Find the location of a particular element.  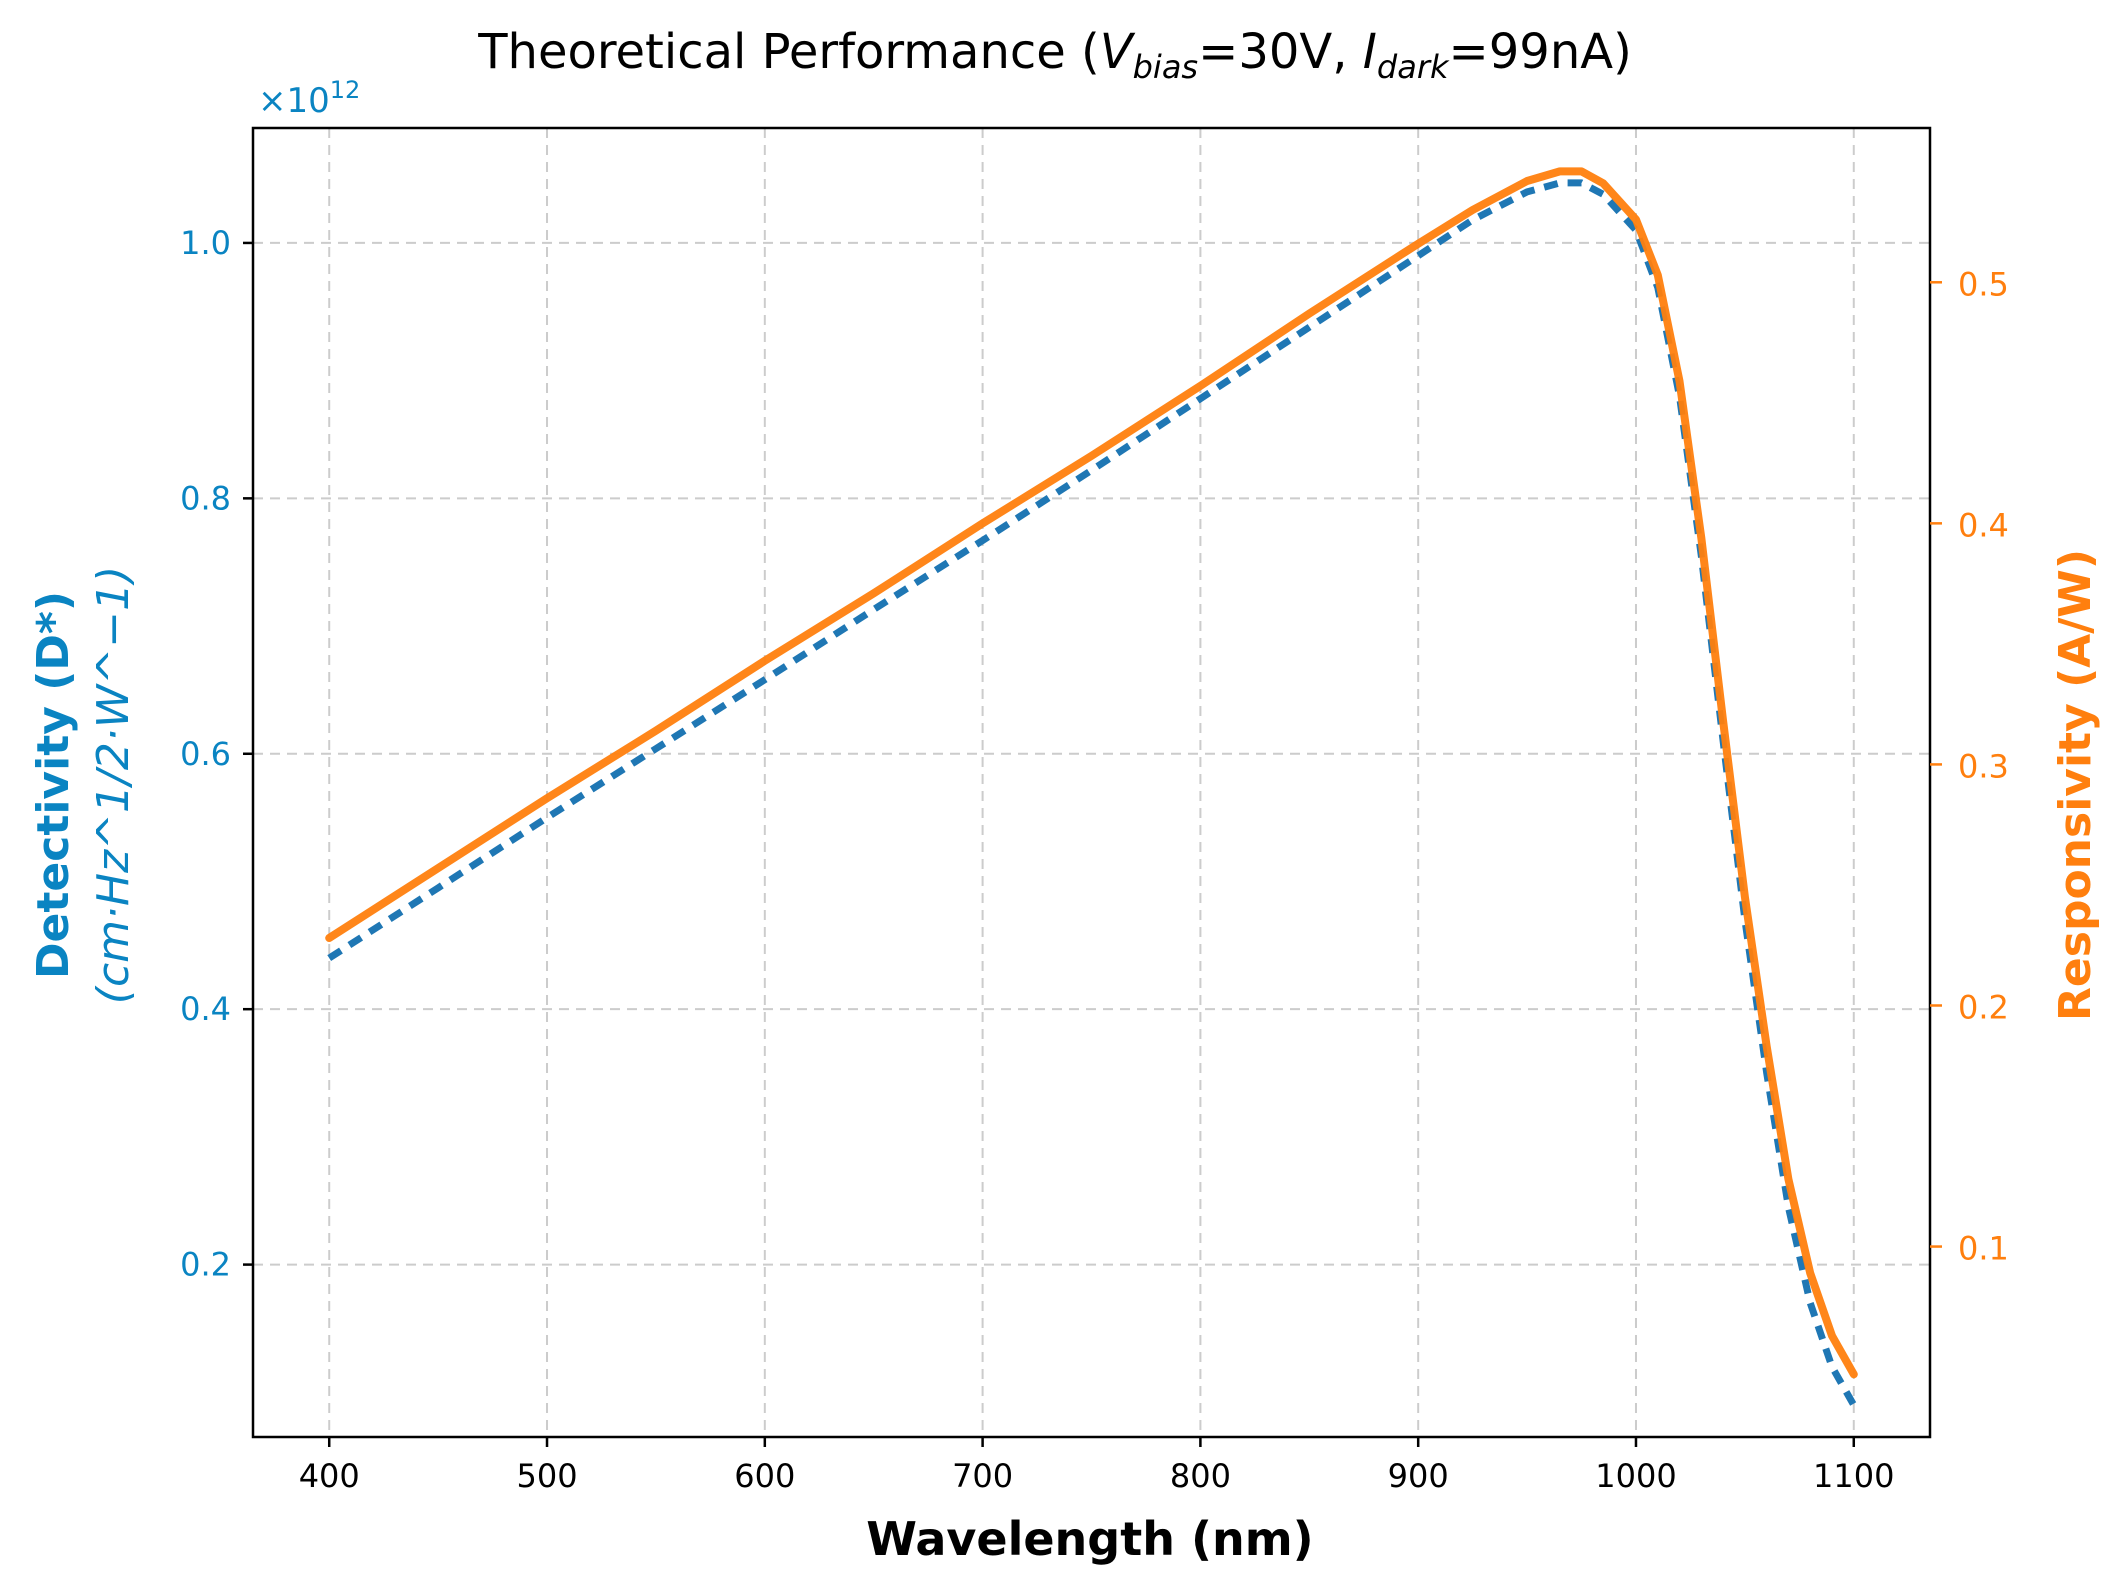

left-axis-label-main: Detectivity is located at coordinates (53, 842).